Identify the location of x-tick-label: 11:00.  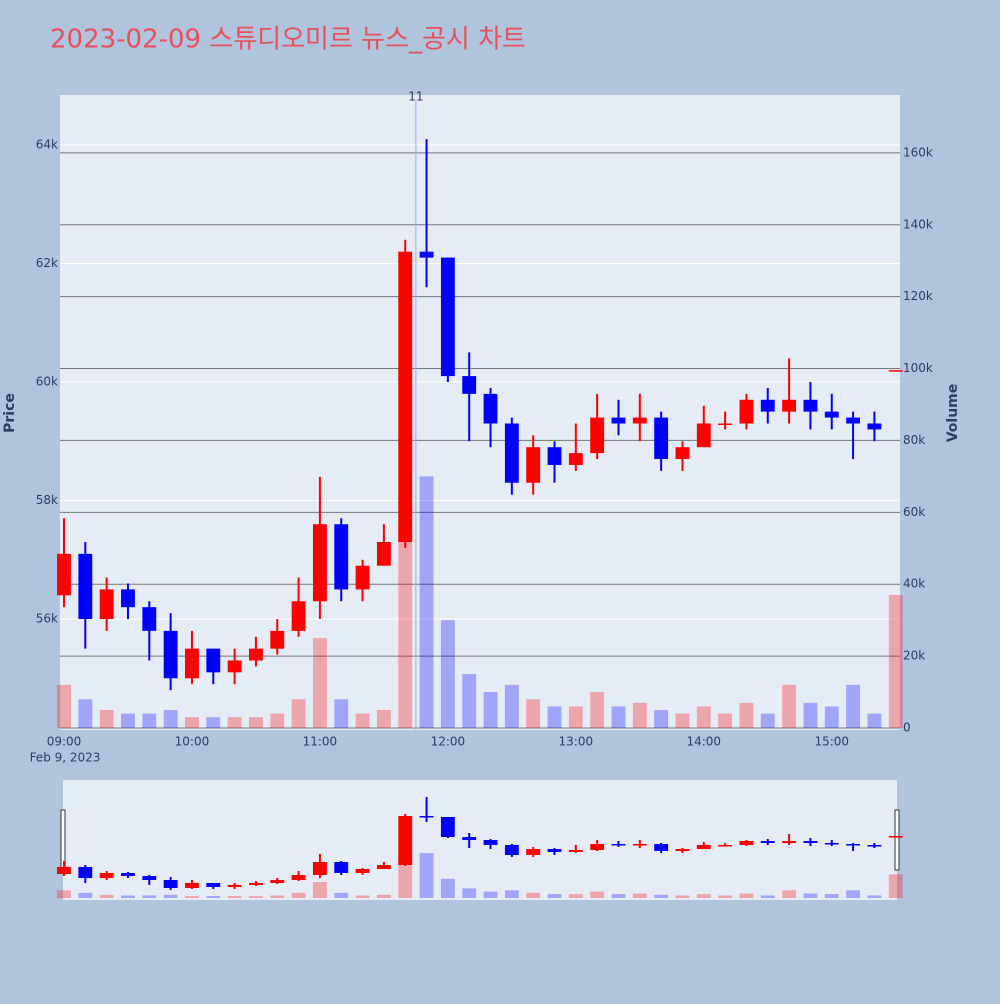
(320, 742).